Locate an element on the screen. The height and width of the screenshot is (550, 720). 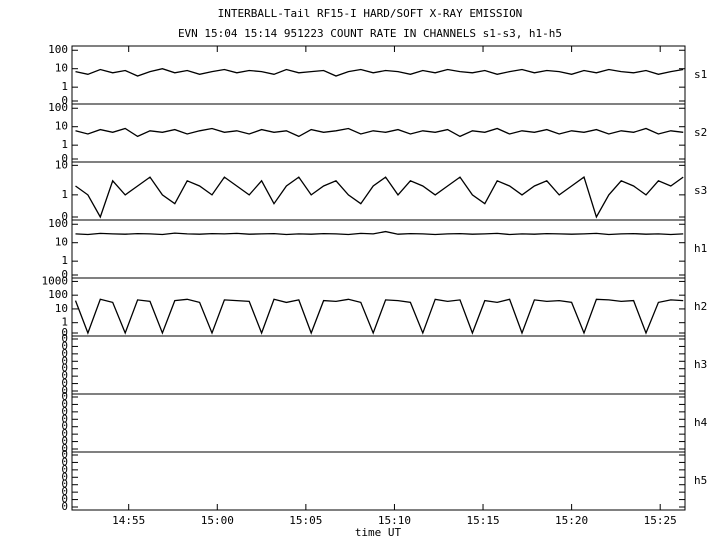
panel-label: h1 is located at coordinates (700, 248).